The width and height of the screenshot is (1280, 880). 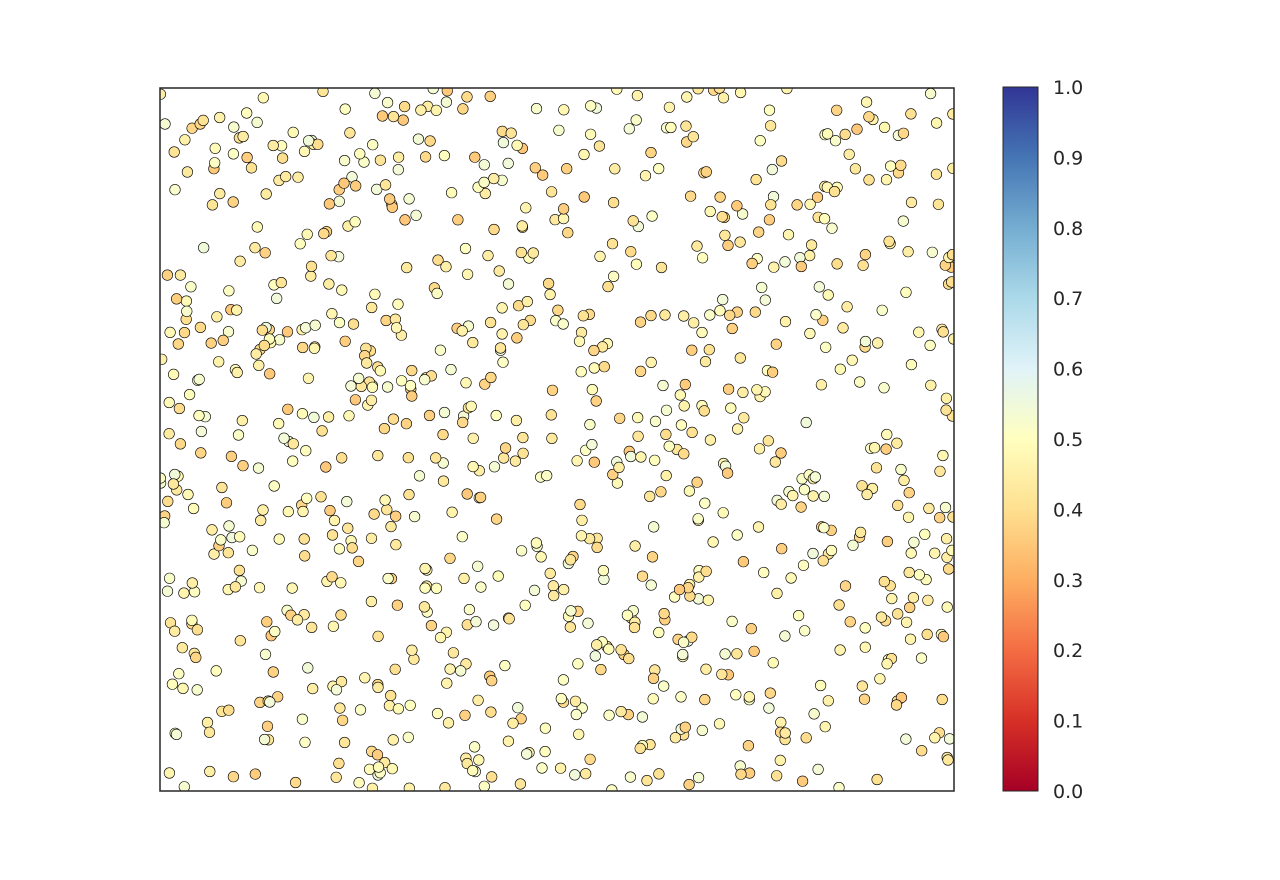 I want to click on colorbar-ticks: 0.0 0.1 0.2 0.3 0.4 0.5 0.6 0.7 0.8 0.9 1.0, so click(x=1068, y=440).